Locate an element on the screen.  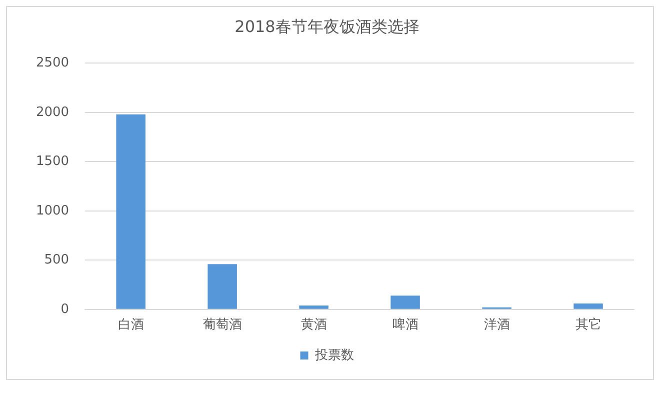
x-tick-label: 其它 is located at coordinates (588, 324).